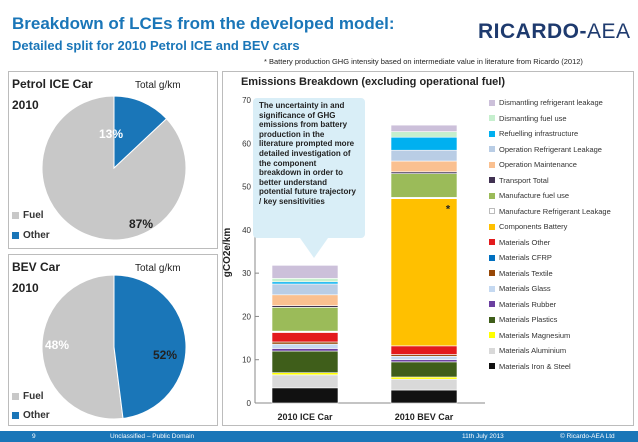 This screenshot has height=442, width=638. What do you see at coordinates (539, 134) in the screenshot?
I see `legend-label: Refuelling infrastructure` at bounding box center [539, 134].